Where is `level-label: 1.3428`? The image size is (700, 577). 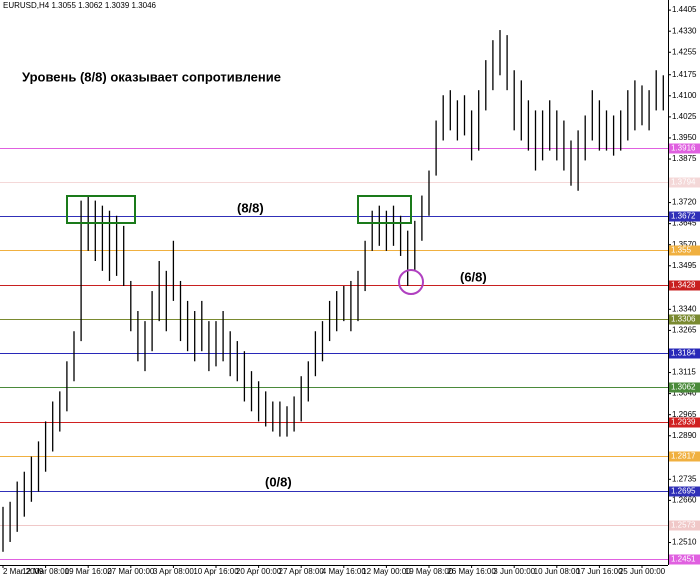 level-label: 1.3428 is located at coordinates (683, 285).